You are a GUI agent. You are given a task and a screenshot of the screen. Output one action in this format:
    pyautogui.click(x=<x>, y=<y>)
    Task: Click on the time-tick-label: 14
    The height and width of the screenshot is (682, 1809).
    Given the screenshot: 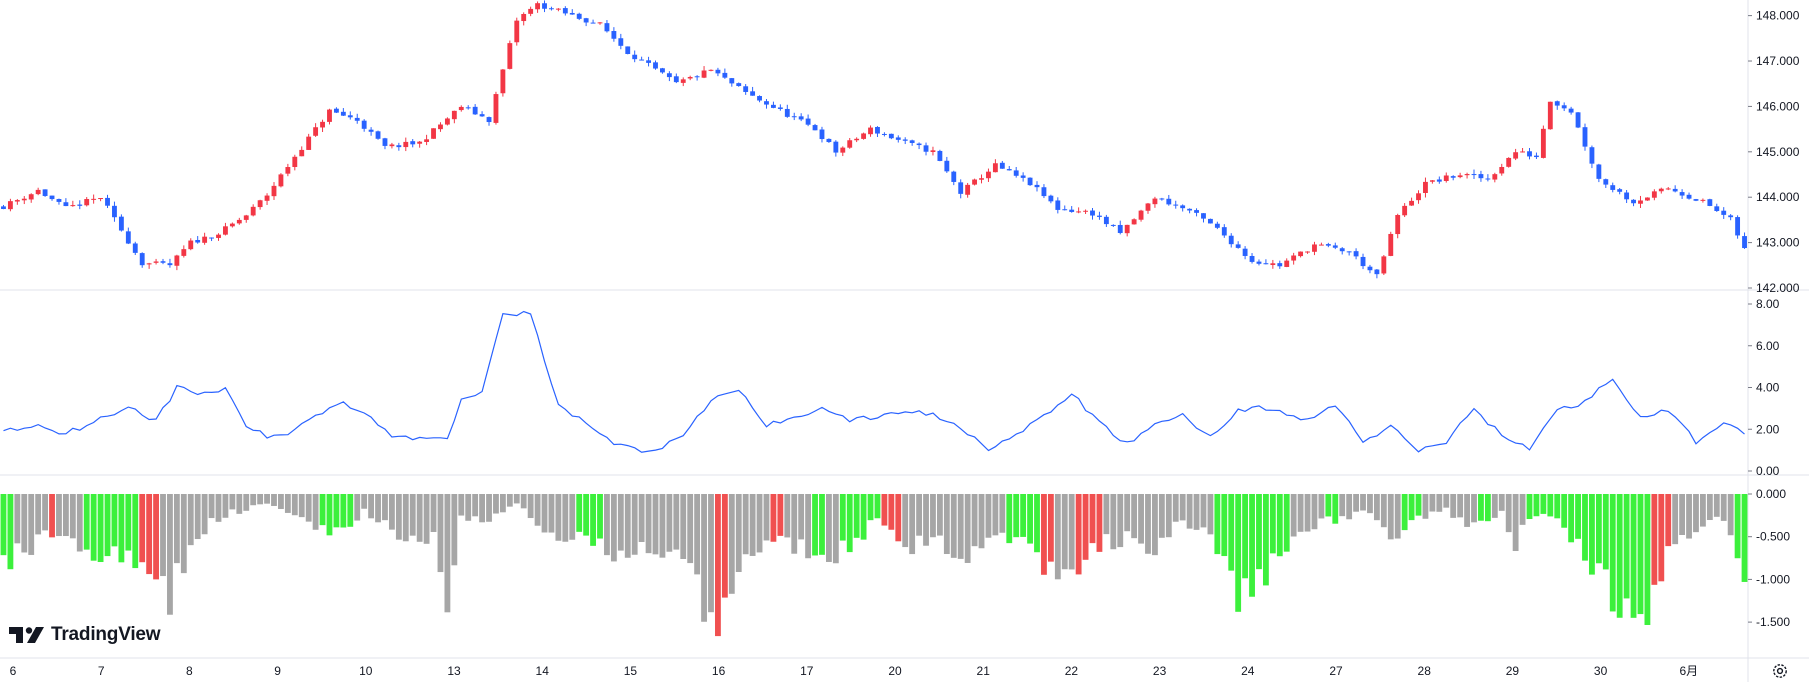 What is the action you would take?
    pyautogui.click(x=543, y=671)
    